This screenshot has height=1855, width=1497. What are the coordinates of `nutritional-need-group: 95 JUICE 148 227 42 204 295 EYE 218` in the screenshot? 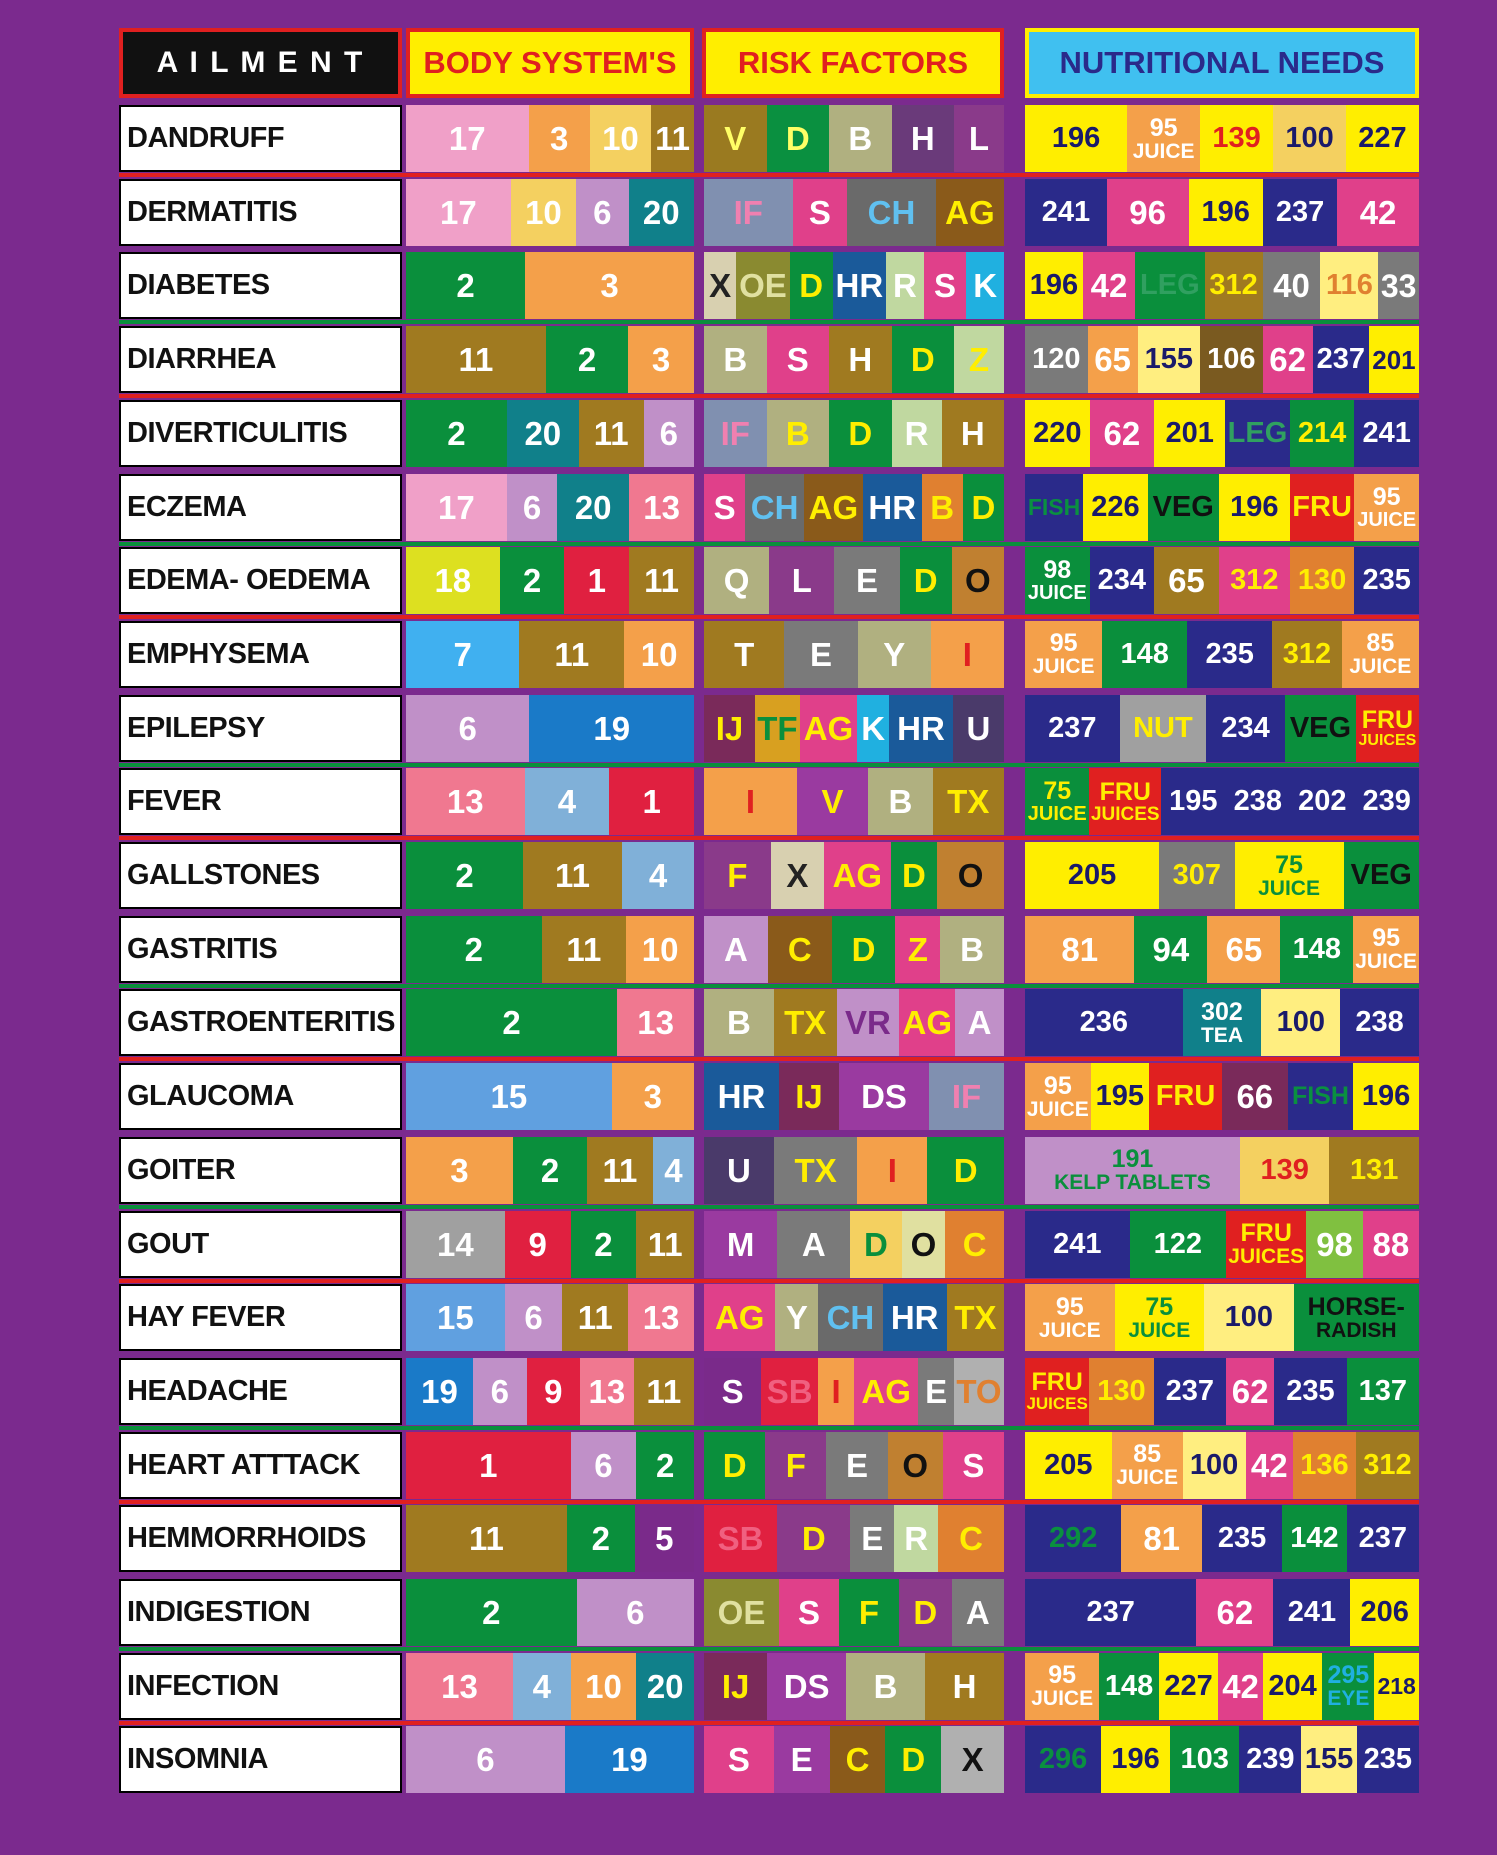 It's located at (1222, 1686).